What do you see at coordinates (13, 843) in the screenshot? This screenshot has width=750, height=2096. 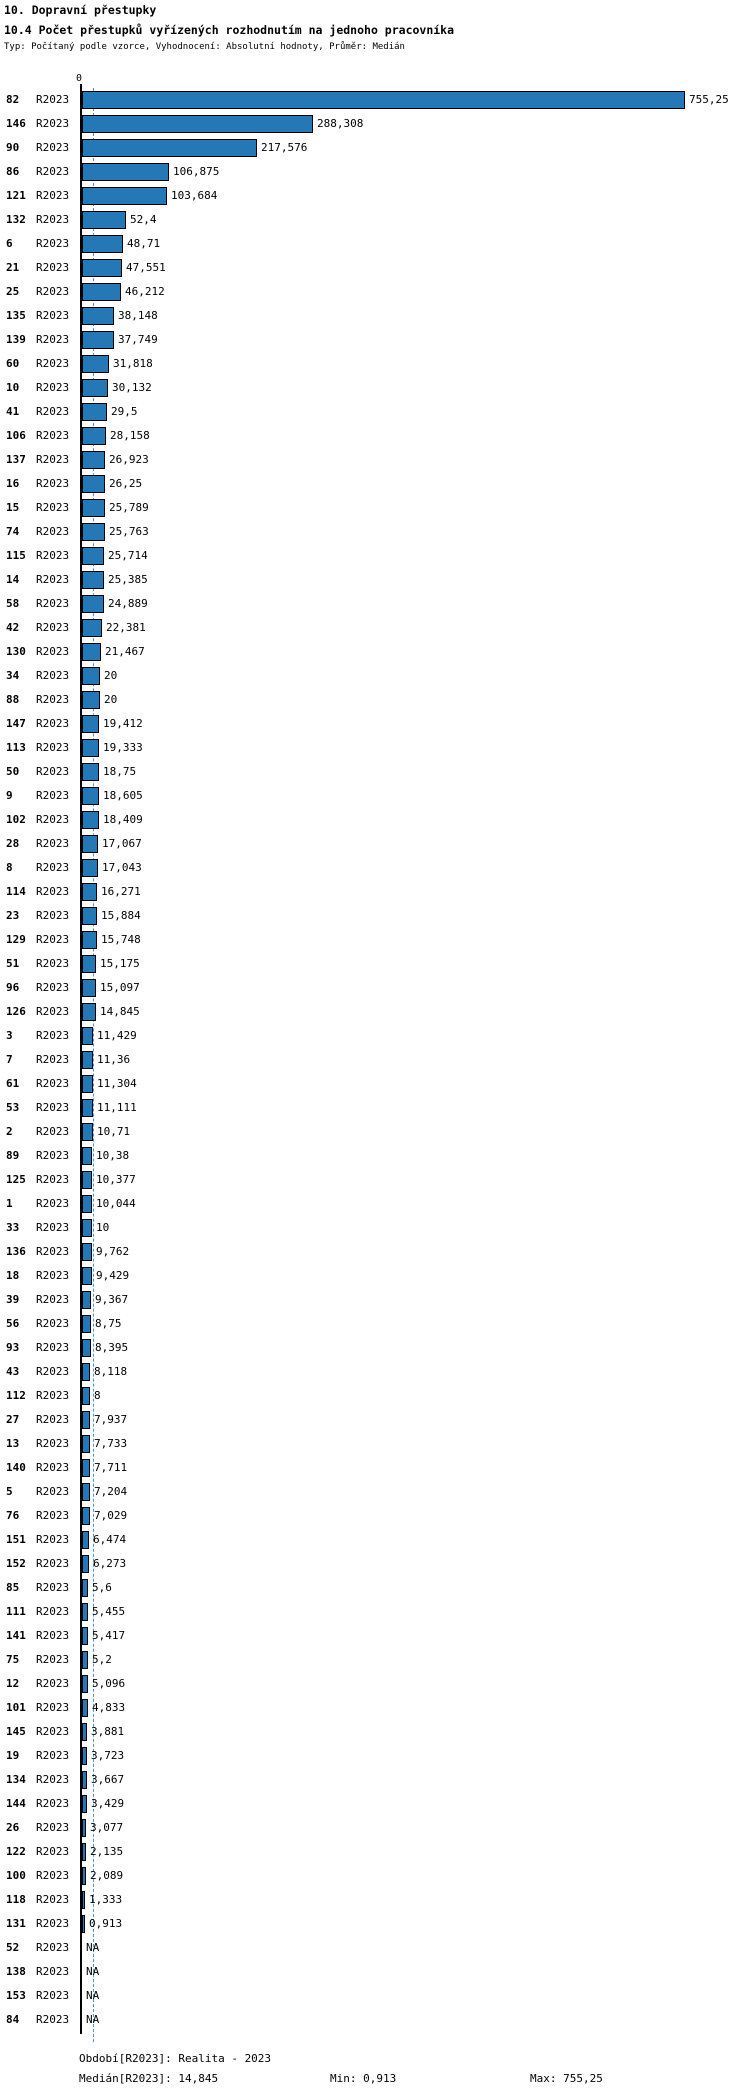 I see `row-id-label: 28` at bounding box center [13, 843].